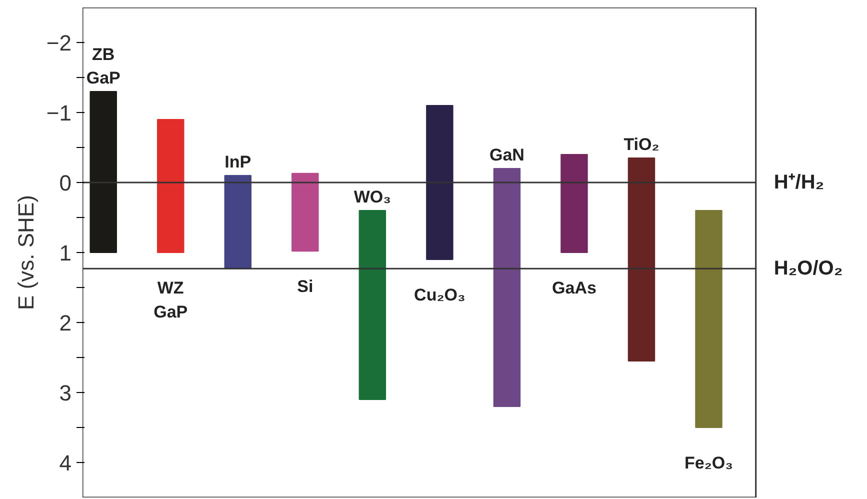  I want to click on x-tick-label: InP, so click(238, 162).